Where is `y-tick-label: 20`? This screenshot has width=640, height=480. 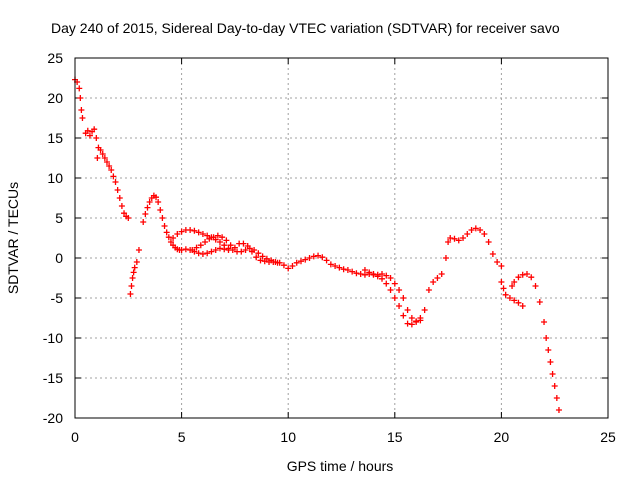
y-tick-label: 20 is located at coordinates (55, 98).